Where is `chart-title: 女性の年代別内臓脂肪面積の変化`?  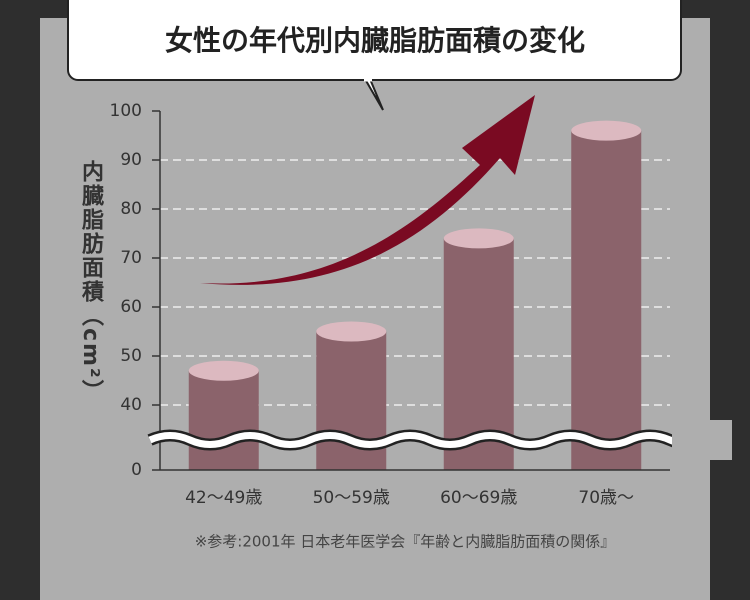
chart-title: 女性の年代別内臓脂肪面積の変化 is located at coordinates (375, 40).